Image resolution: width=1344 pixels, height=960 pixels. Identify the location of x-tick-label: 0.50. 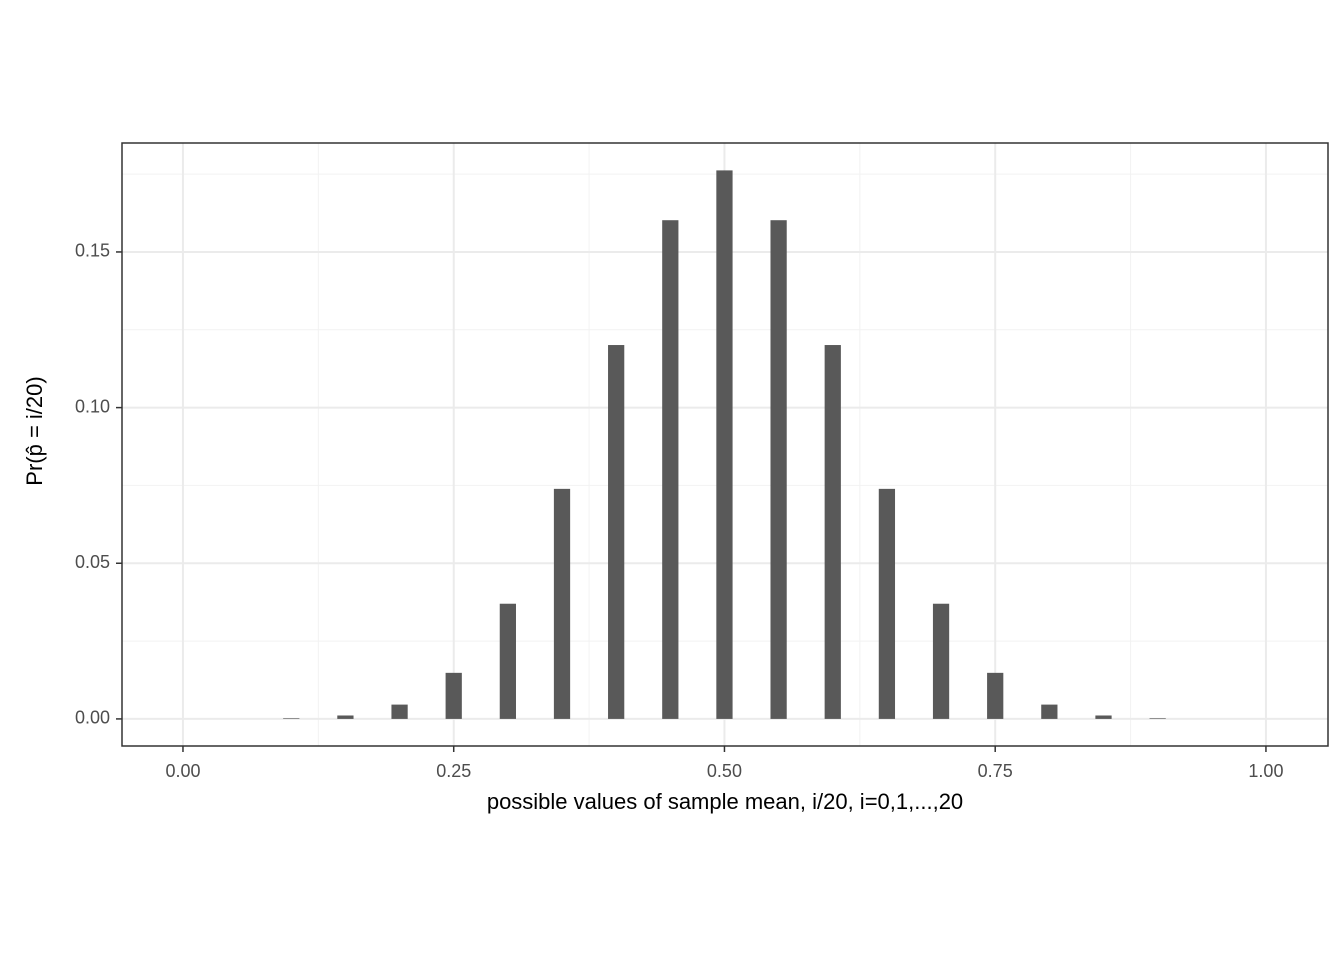
(724, 771).